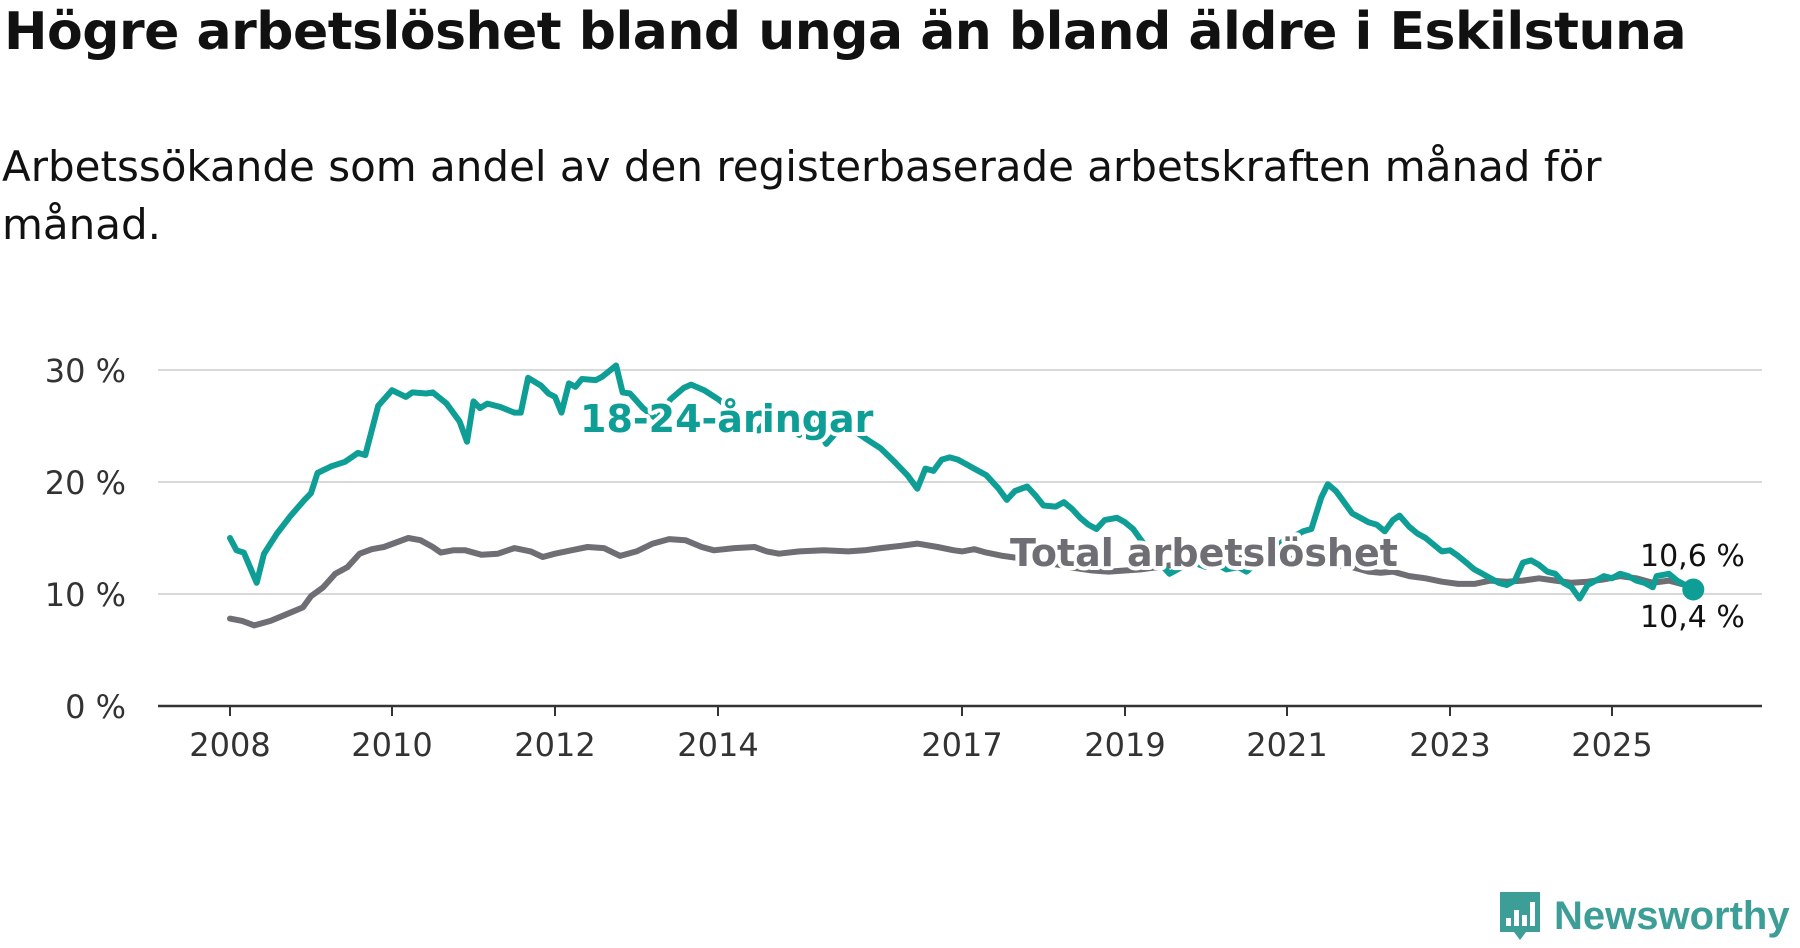  What do you see at coordinates (85, 539) in the screenshot?
I see `y-axis-ticks: 0 % 10 % 20 % 30 %` at bounding box center [85, 539].